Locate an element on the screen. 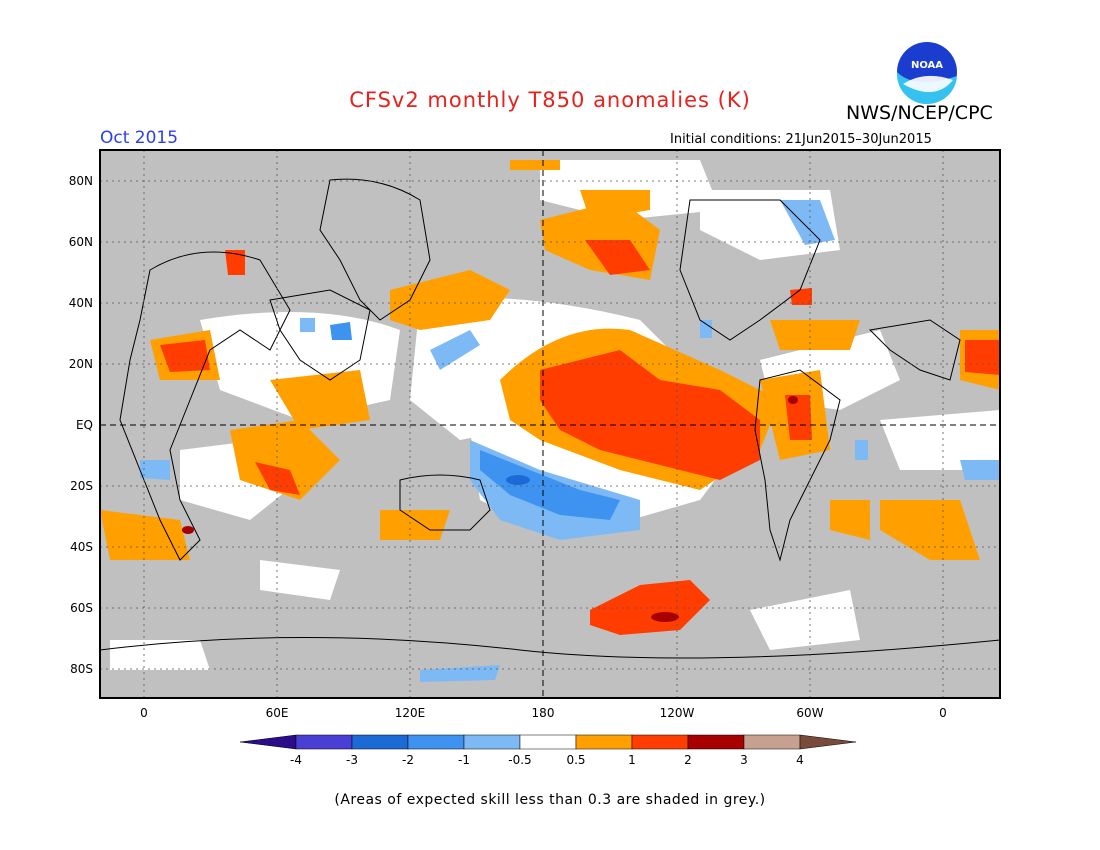 The width and height of the screenshot is (1100, 850). lon-labels: 0 60E 120E 180 120W 60W 0 is located at coordinates (543, 713).